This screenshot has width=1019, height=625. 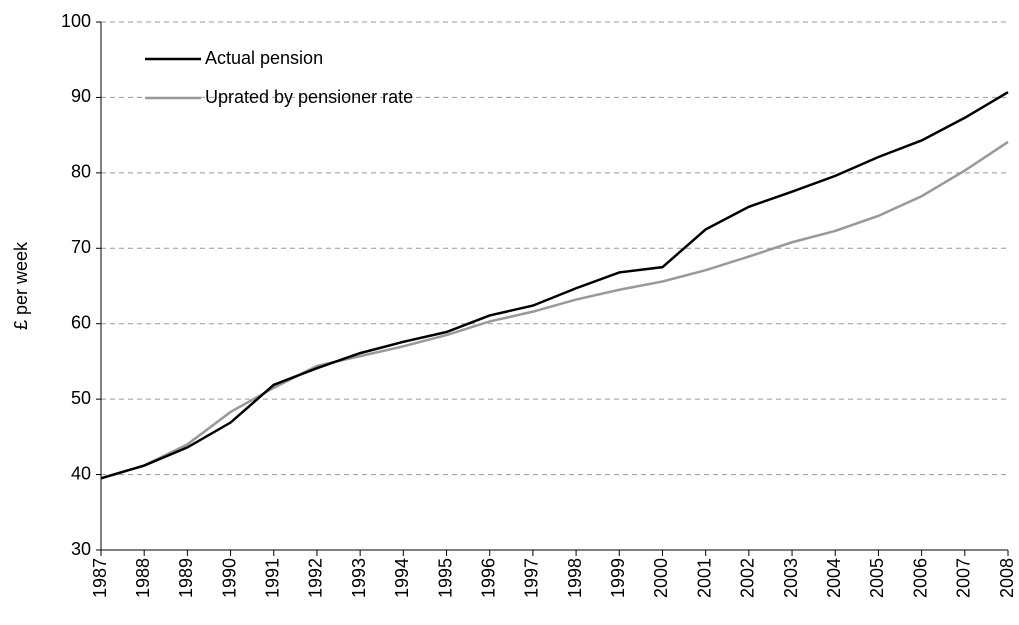 What do you see at coordinates (1007, 578) in the screenshot?
I see `x-tick-label: 2008` at bounding box center [1007, 578].